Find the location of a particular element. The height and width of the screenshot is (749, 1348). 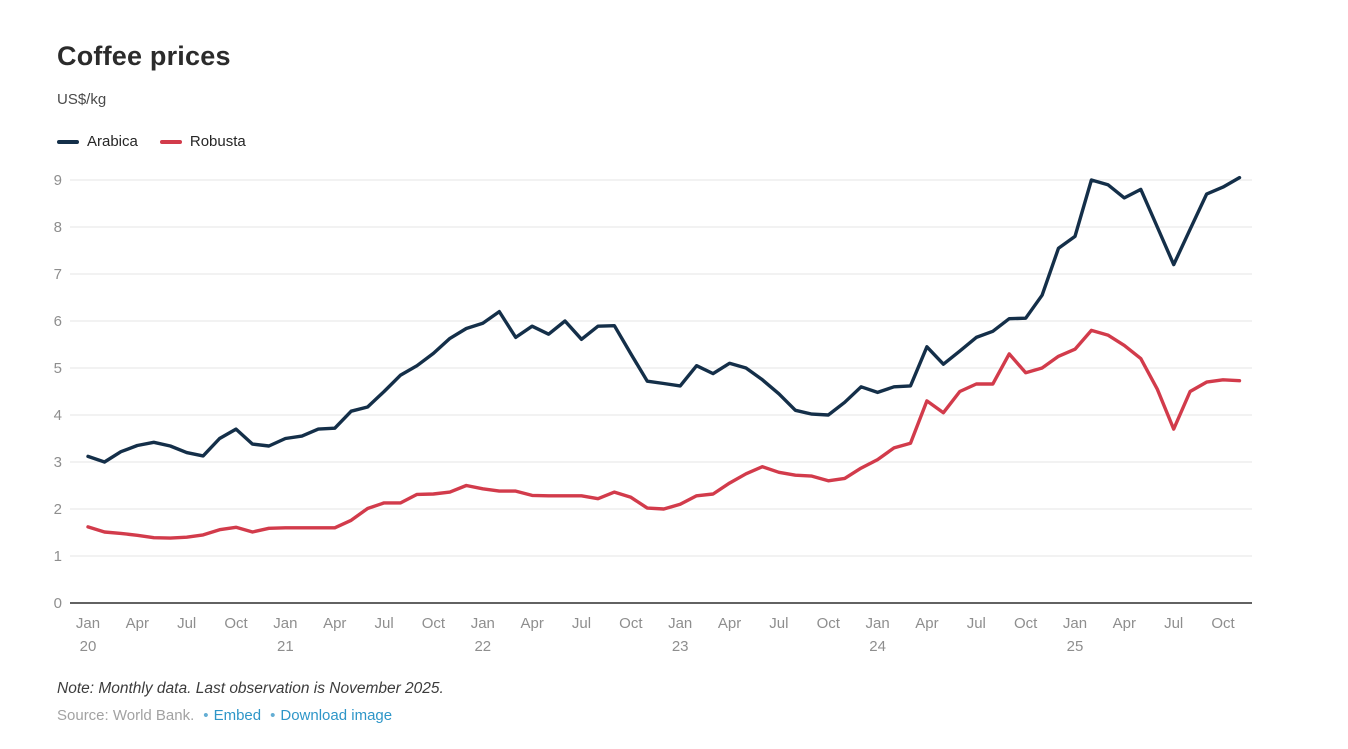

y-tick-label: 2 is located at coordinates (58, 509).